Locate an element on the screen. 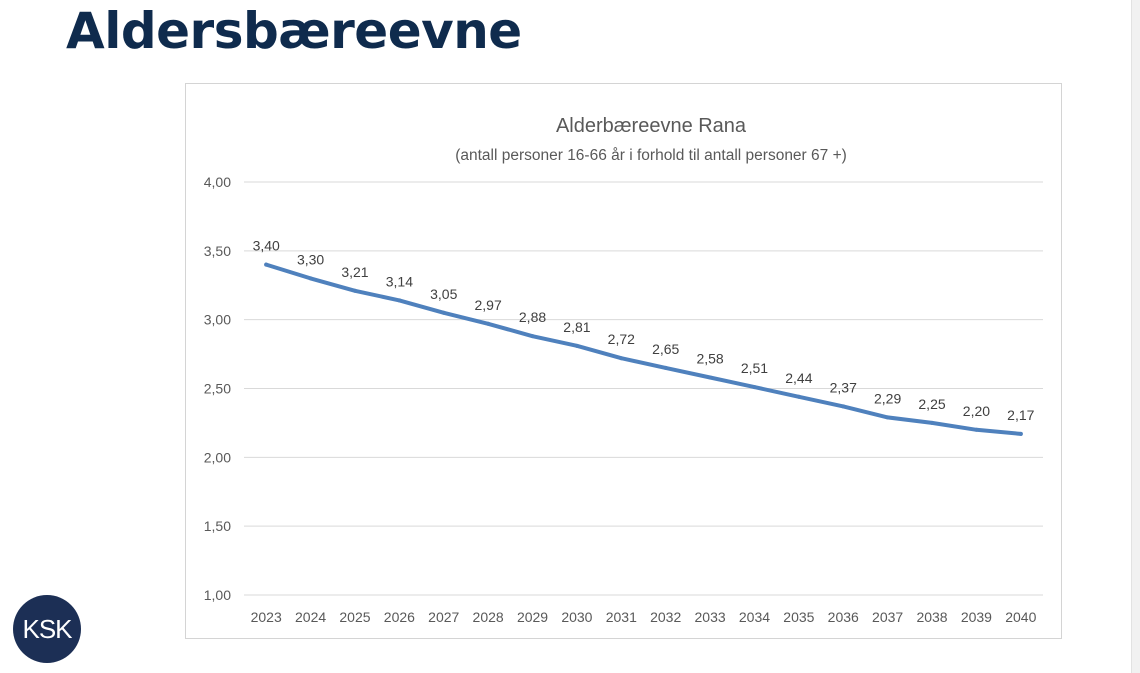  y-tick-label: 3,50 is located at coordinates (217, 251).